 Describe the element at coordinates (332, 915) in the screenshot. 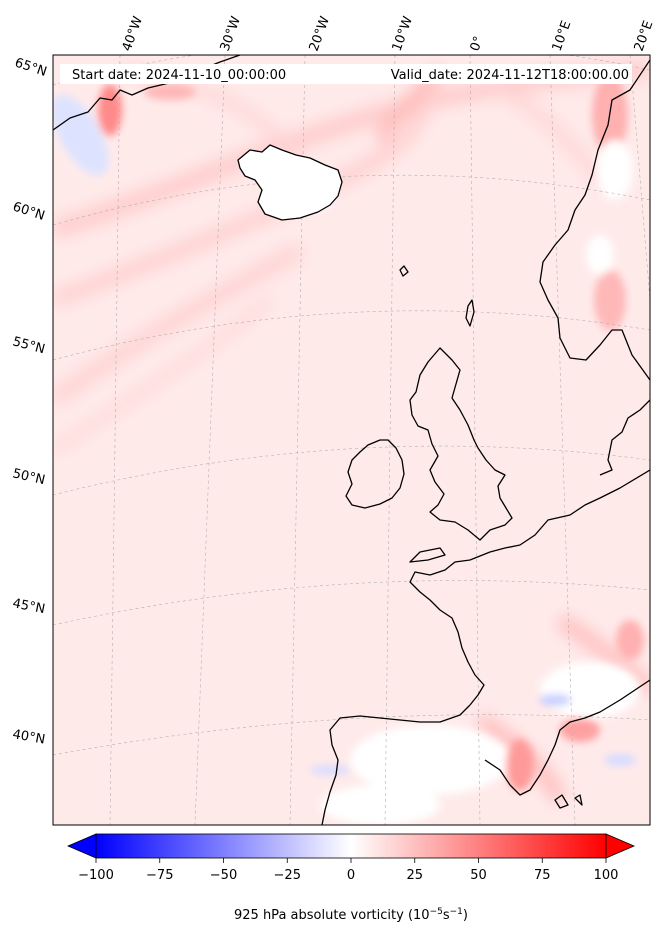

I see `colorbar-label-main: 925 hPa absolute vorticity (10` at that location.